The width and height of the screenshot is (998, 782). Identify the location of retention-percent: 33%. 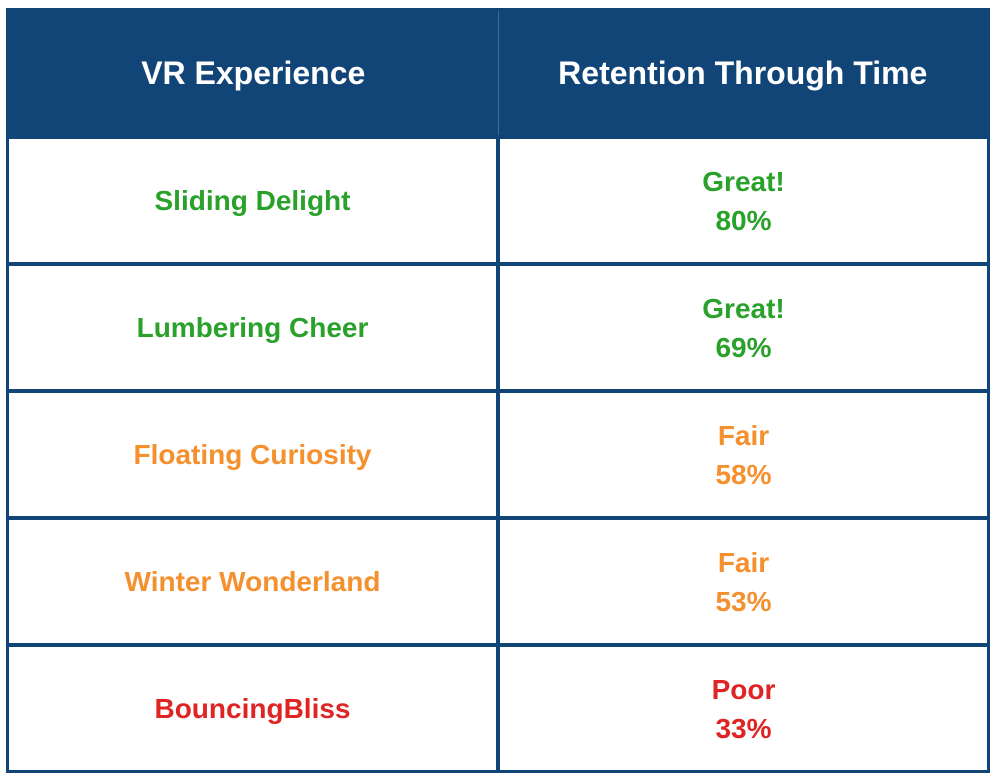
(743, 728).